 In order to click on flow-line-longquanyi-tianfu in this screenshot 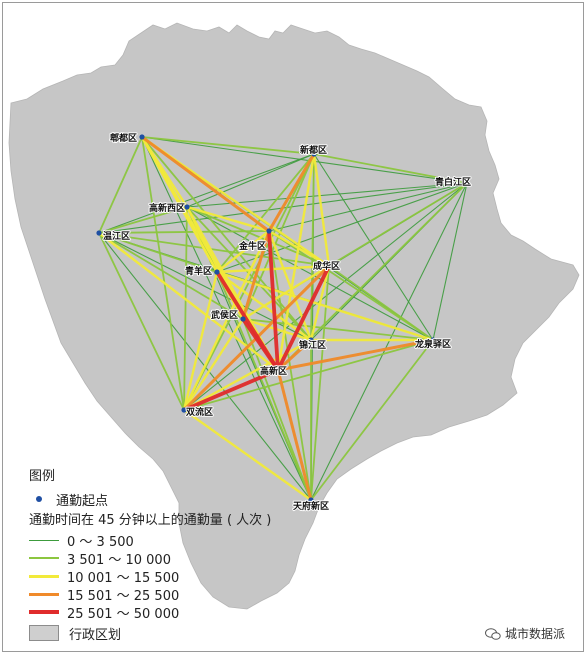, I will do `click(372, 420)`.